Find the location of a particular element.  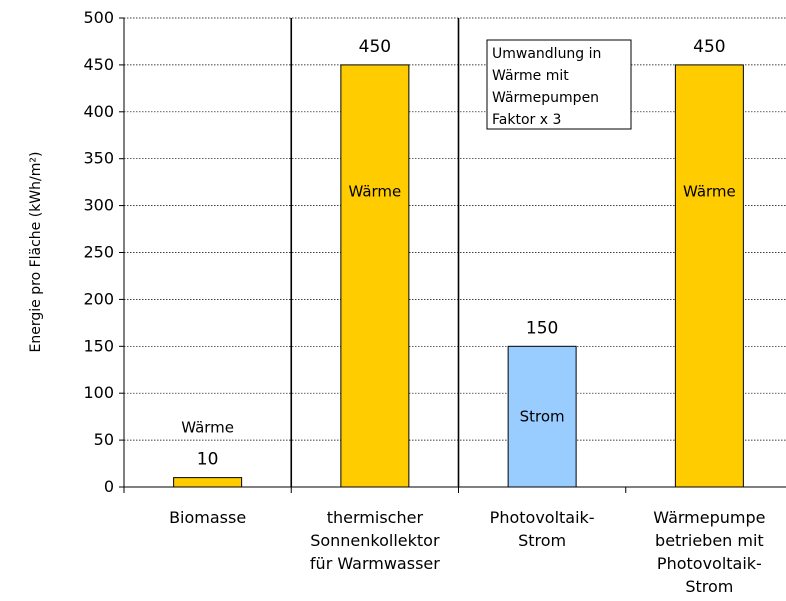

category-label: thermischer is located at coordinates (375, 517).